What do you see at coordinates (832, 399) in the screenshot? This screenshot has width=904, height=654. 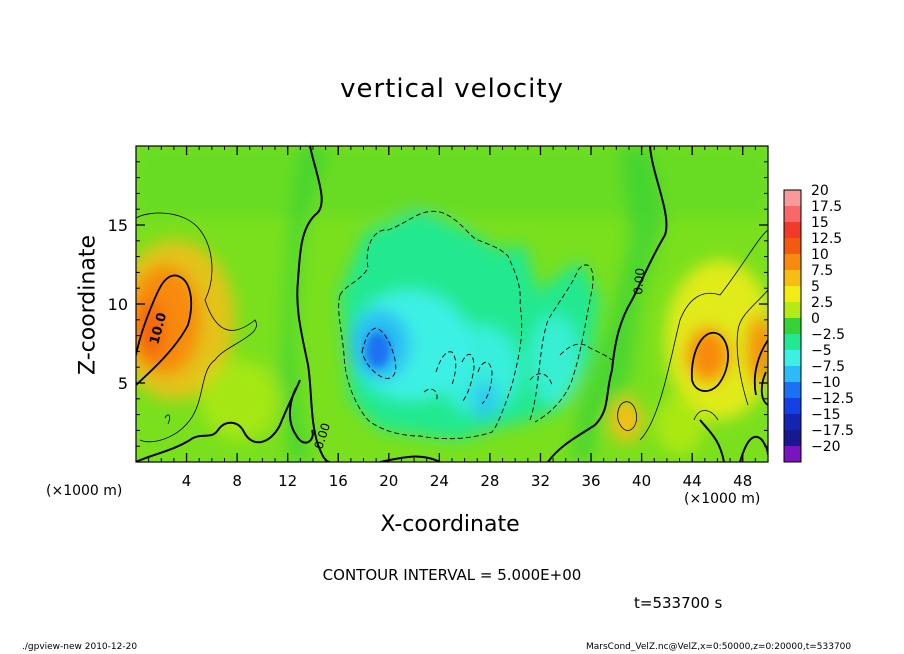 I see `colorbar-label: −12.5` at bounding box center [832, 399].